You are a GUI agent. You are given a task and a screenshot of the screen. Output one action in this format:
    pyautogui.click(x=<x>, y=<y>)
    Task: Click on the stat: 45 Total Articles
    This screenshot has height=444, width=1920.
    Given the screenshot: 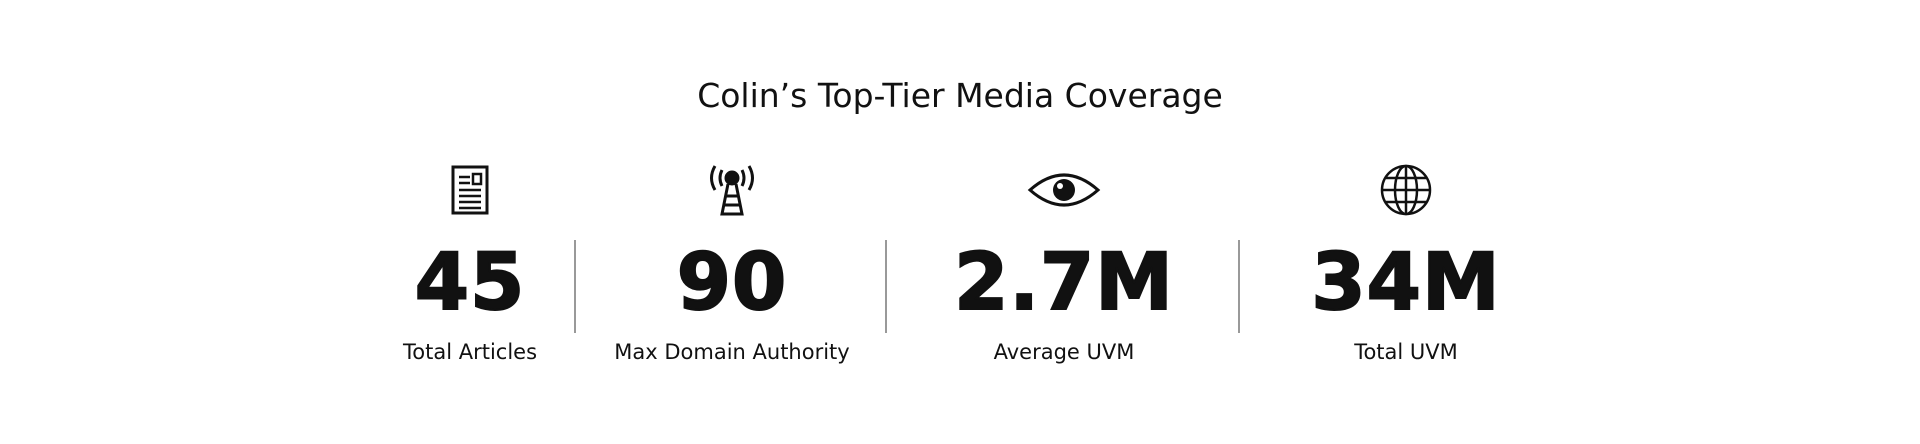 What is the action you would take?
    pyautogui.click(x=470, y=262)
    